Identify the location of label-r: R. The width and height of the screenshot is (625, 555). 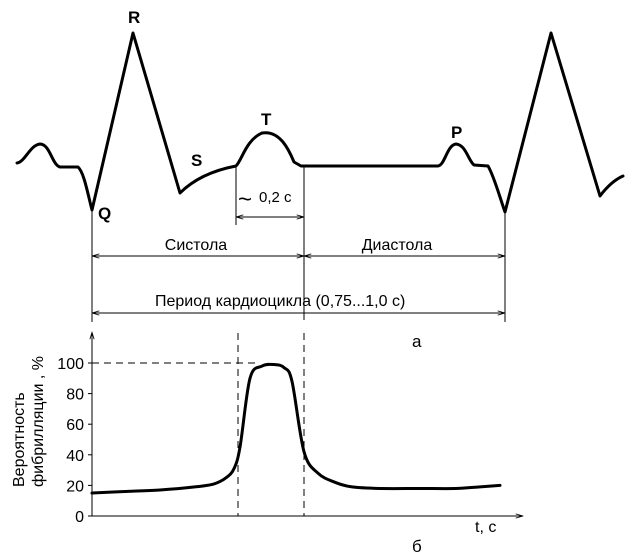
(134, 17).